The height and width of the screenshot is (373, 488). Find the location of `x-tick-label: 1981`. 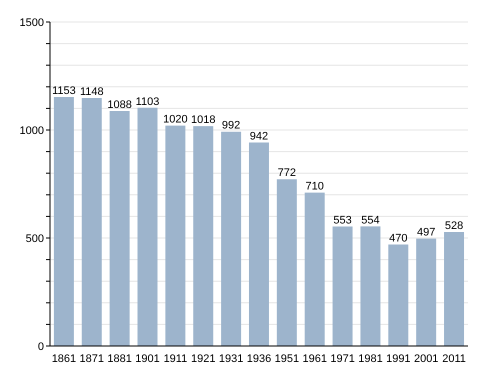

x-tick-label: 1981 is located at coordinates (370, 358).